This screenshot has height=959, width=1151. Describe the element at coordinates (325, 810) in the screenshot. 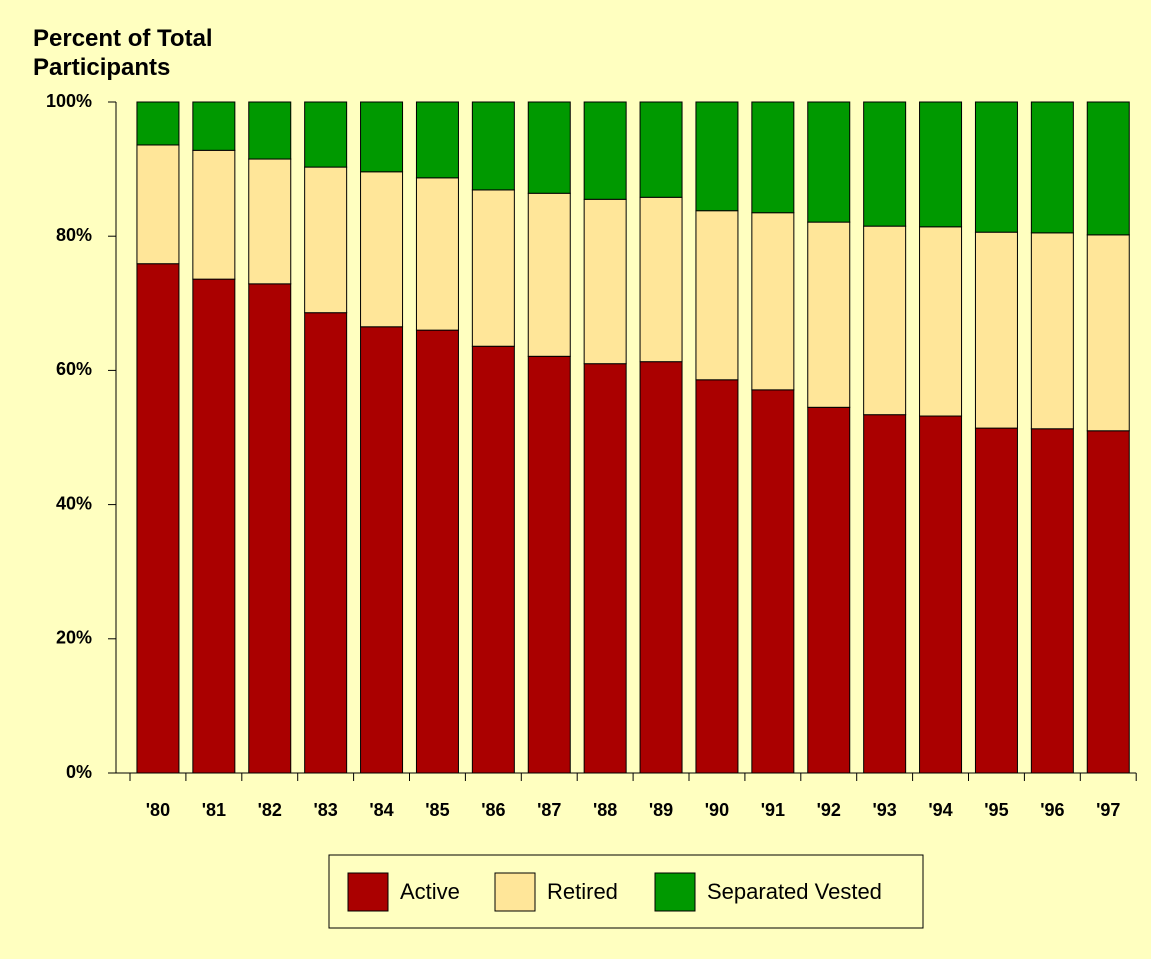

I see `x-tick-label: '83` at that location.